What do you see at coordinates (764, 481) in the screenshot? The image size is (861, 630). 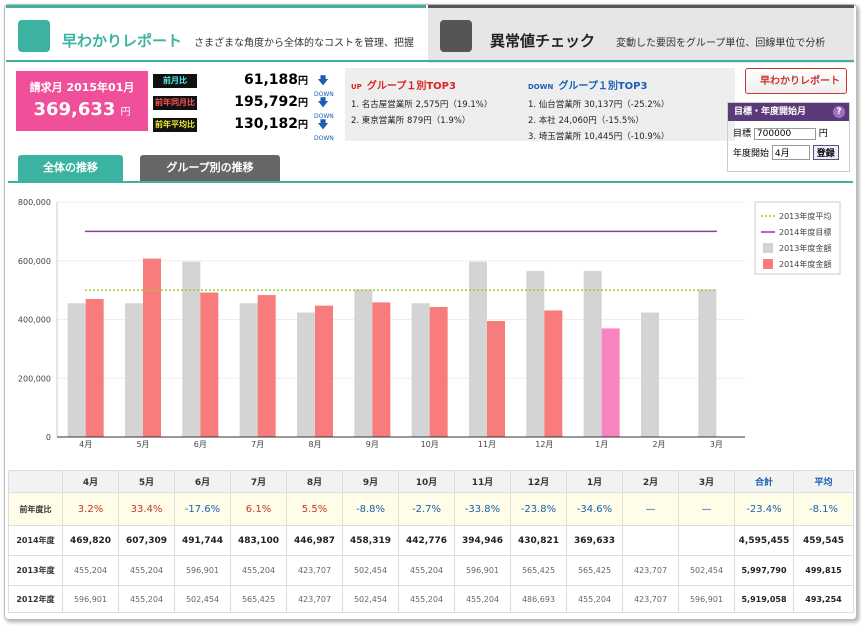 I see `header-cell: 合計` at bounding box center [764, 481].